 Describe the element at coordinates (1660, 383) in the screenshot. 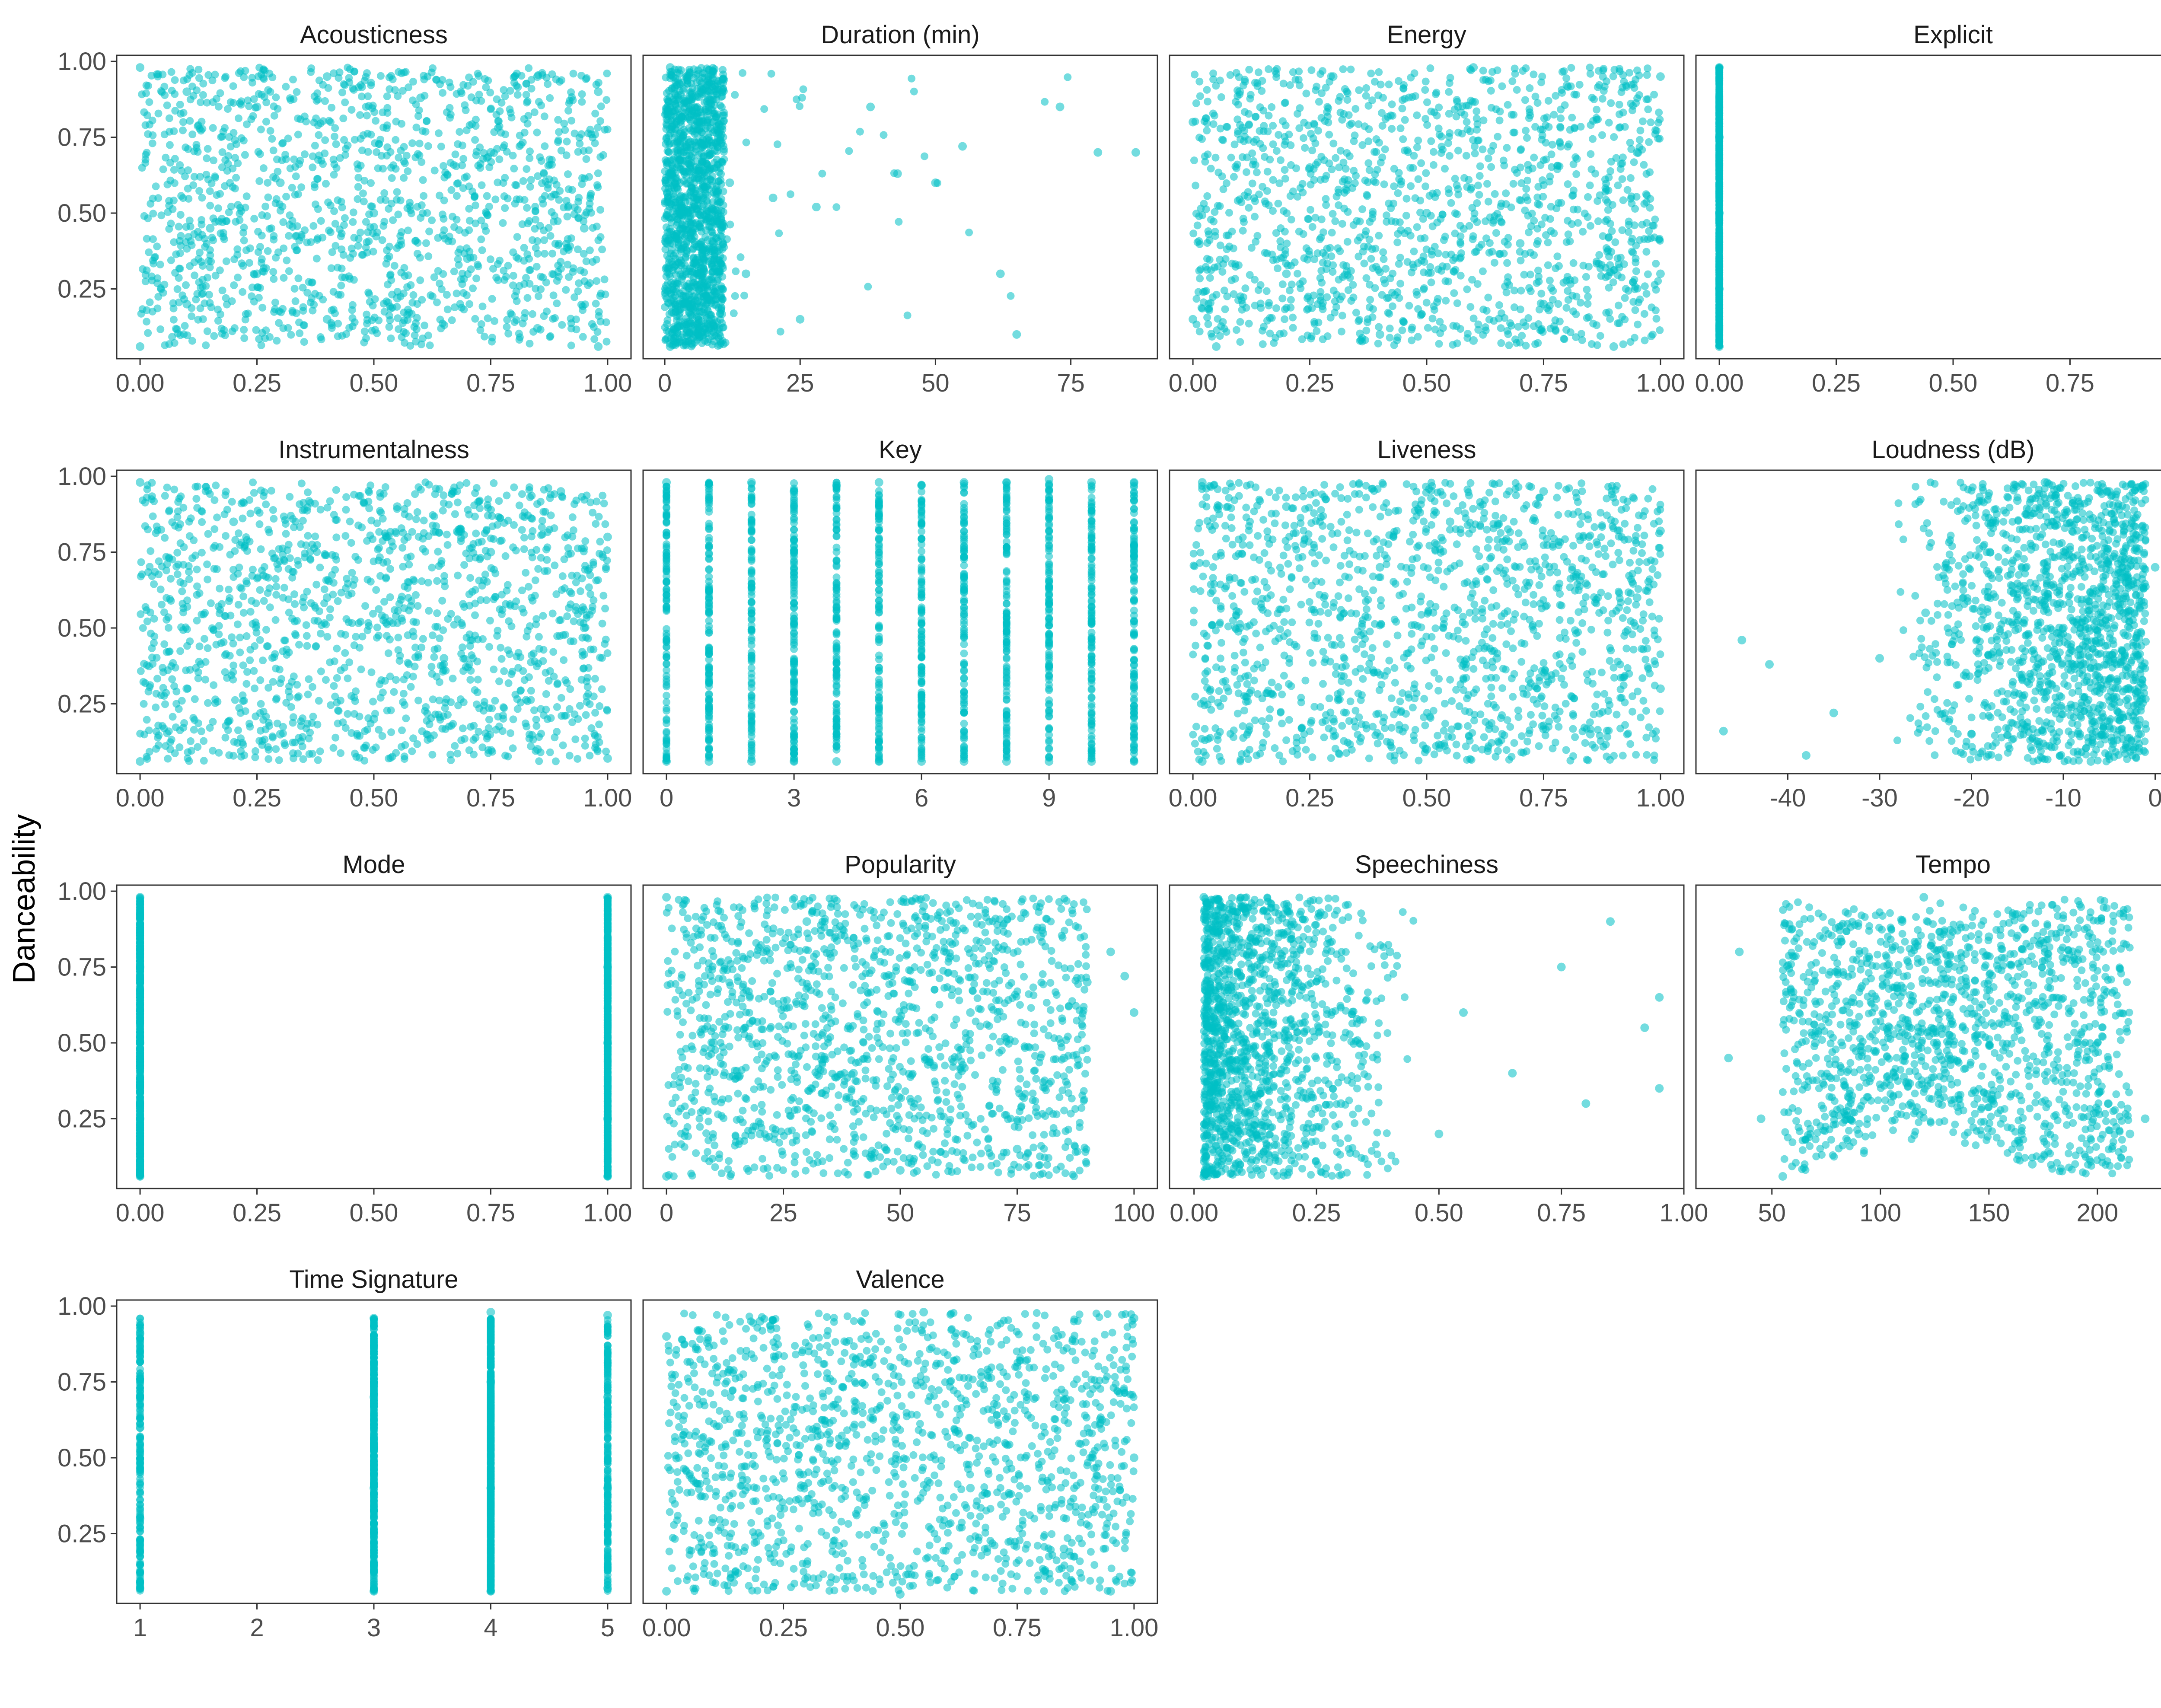

I see `x-tick-label: 1.00` at that location.